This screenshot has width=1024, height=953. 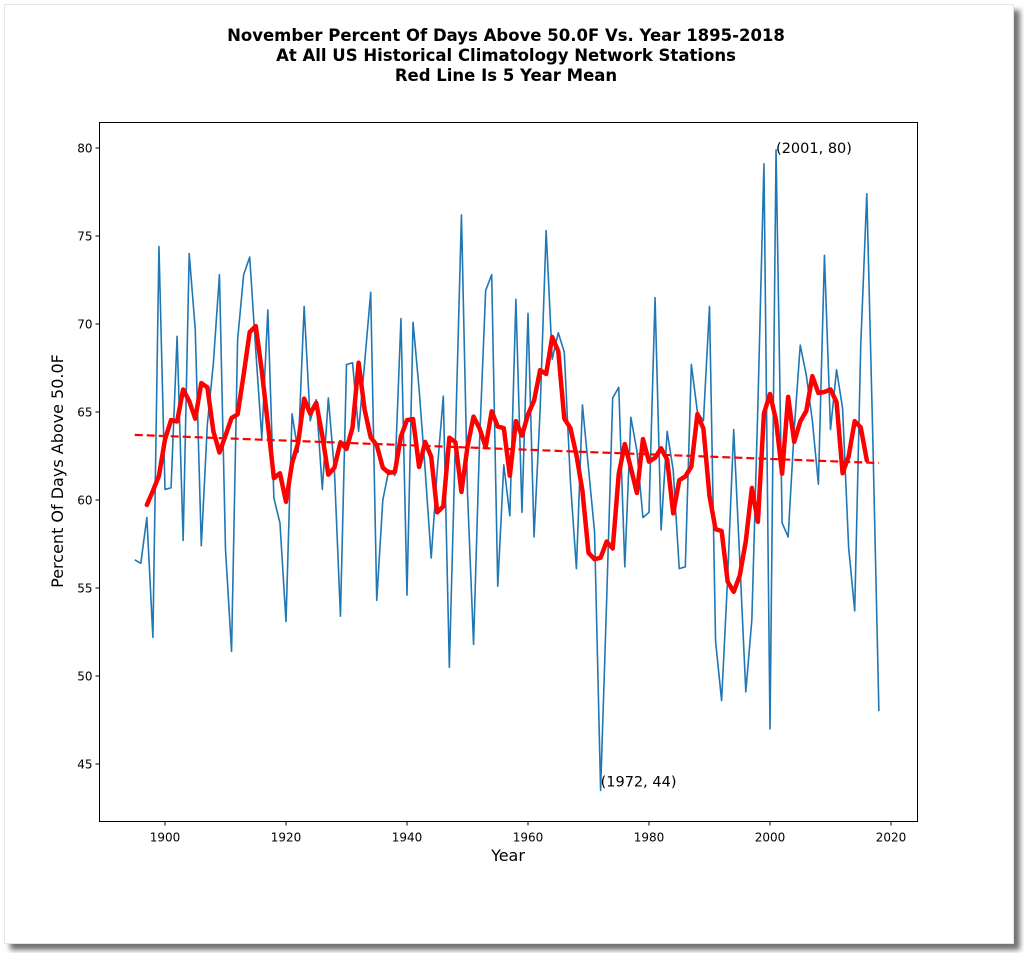 What do you see at coordinates (770, 838) in the screenshot?
I see `x-tick-label: 2000` at bounding box center [770, 838].